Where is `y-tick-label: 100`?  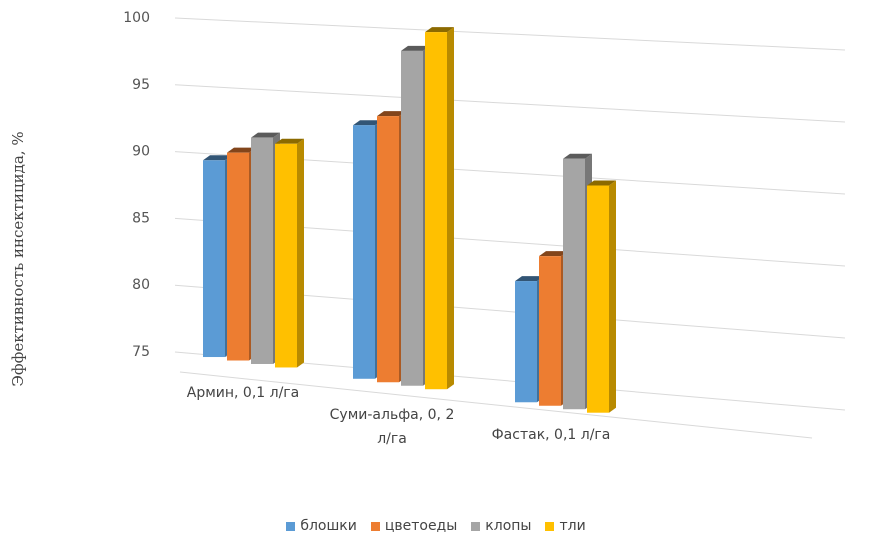 y-tick-label: 100 is located at coordinates (136, 18).